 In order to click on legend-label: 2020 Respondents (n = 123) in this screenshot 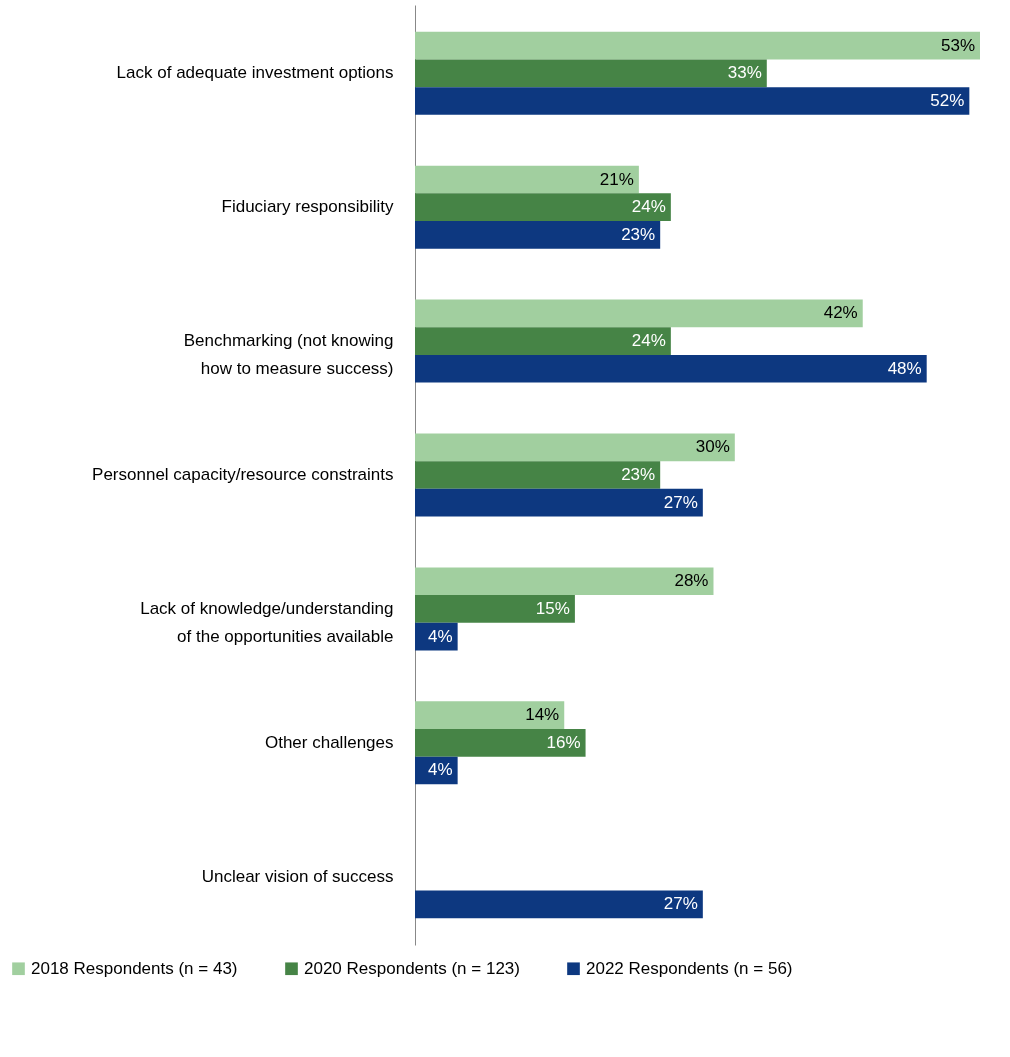, I will do `click(412, 968)`.